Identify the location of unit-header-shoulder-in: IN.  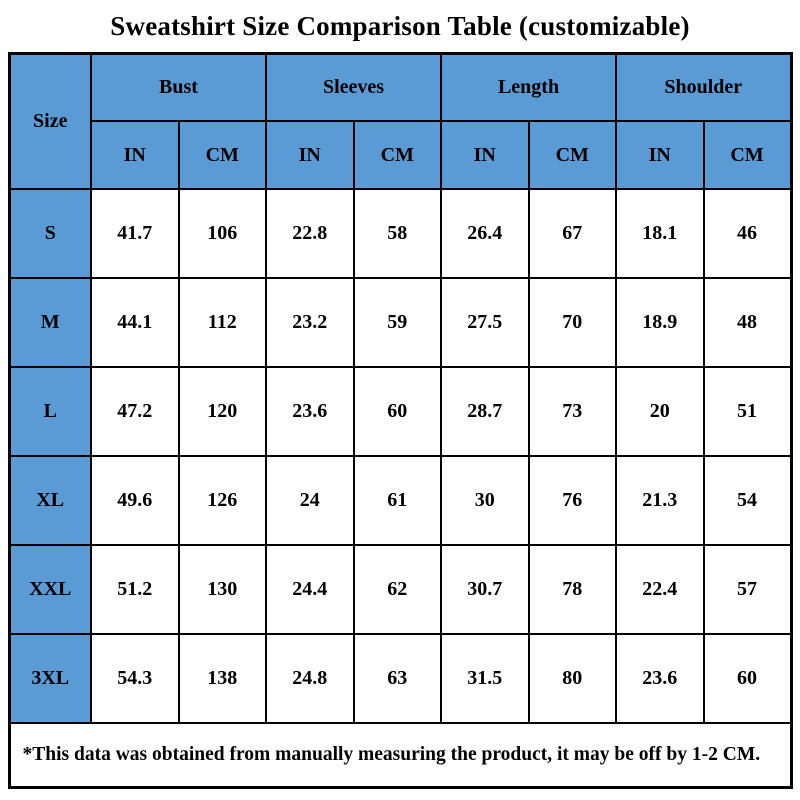
(660, 155).